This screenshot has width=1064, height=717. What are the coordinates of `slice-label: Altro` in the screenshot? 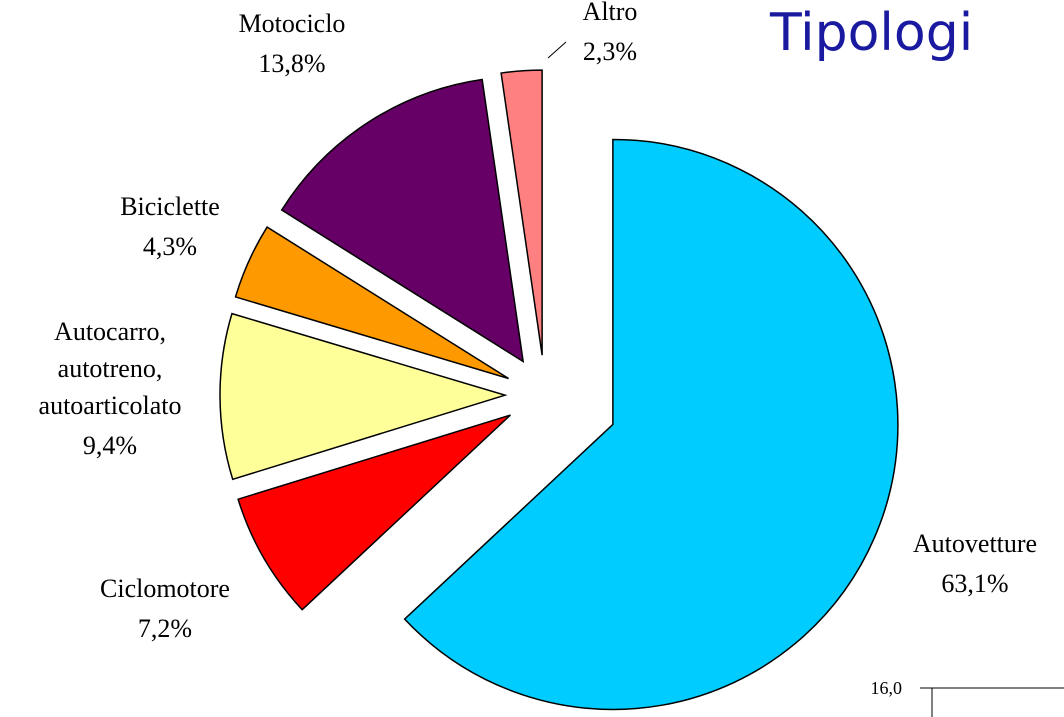 It's located at (610, 13).